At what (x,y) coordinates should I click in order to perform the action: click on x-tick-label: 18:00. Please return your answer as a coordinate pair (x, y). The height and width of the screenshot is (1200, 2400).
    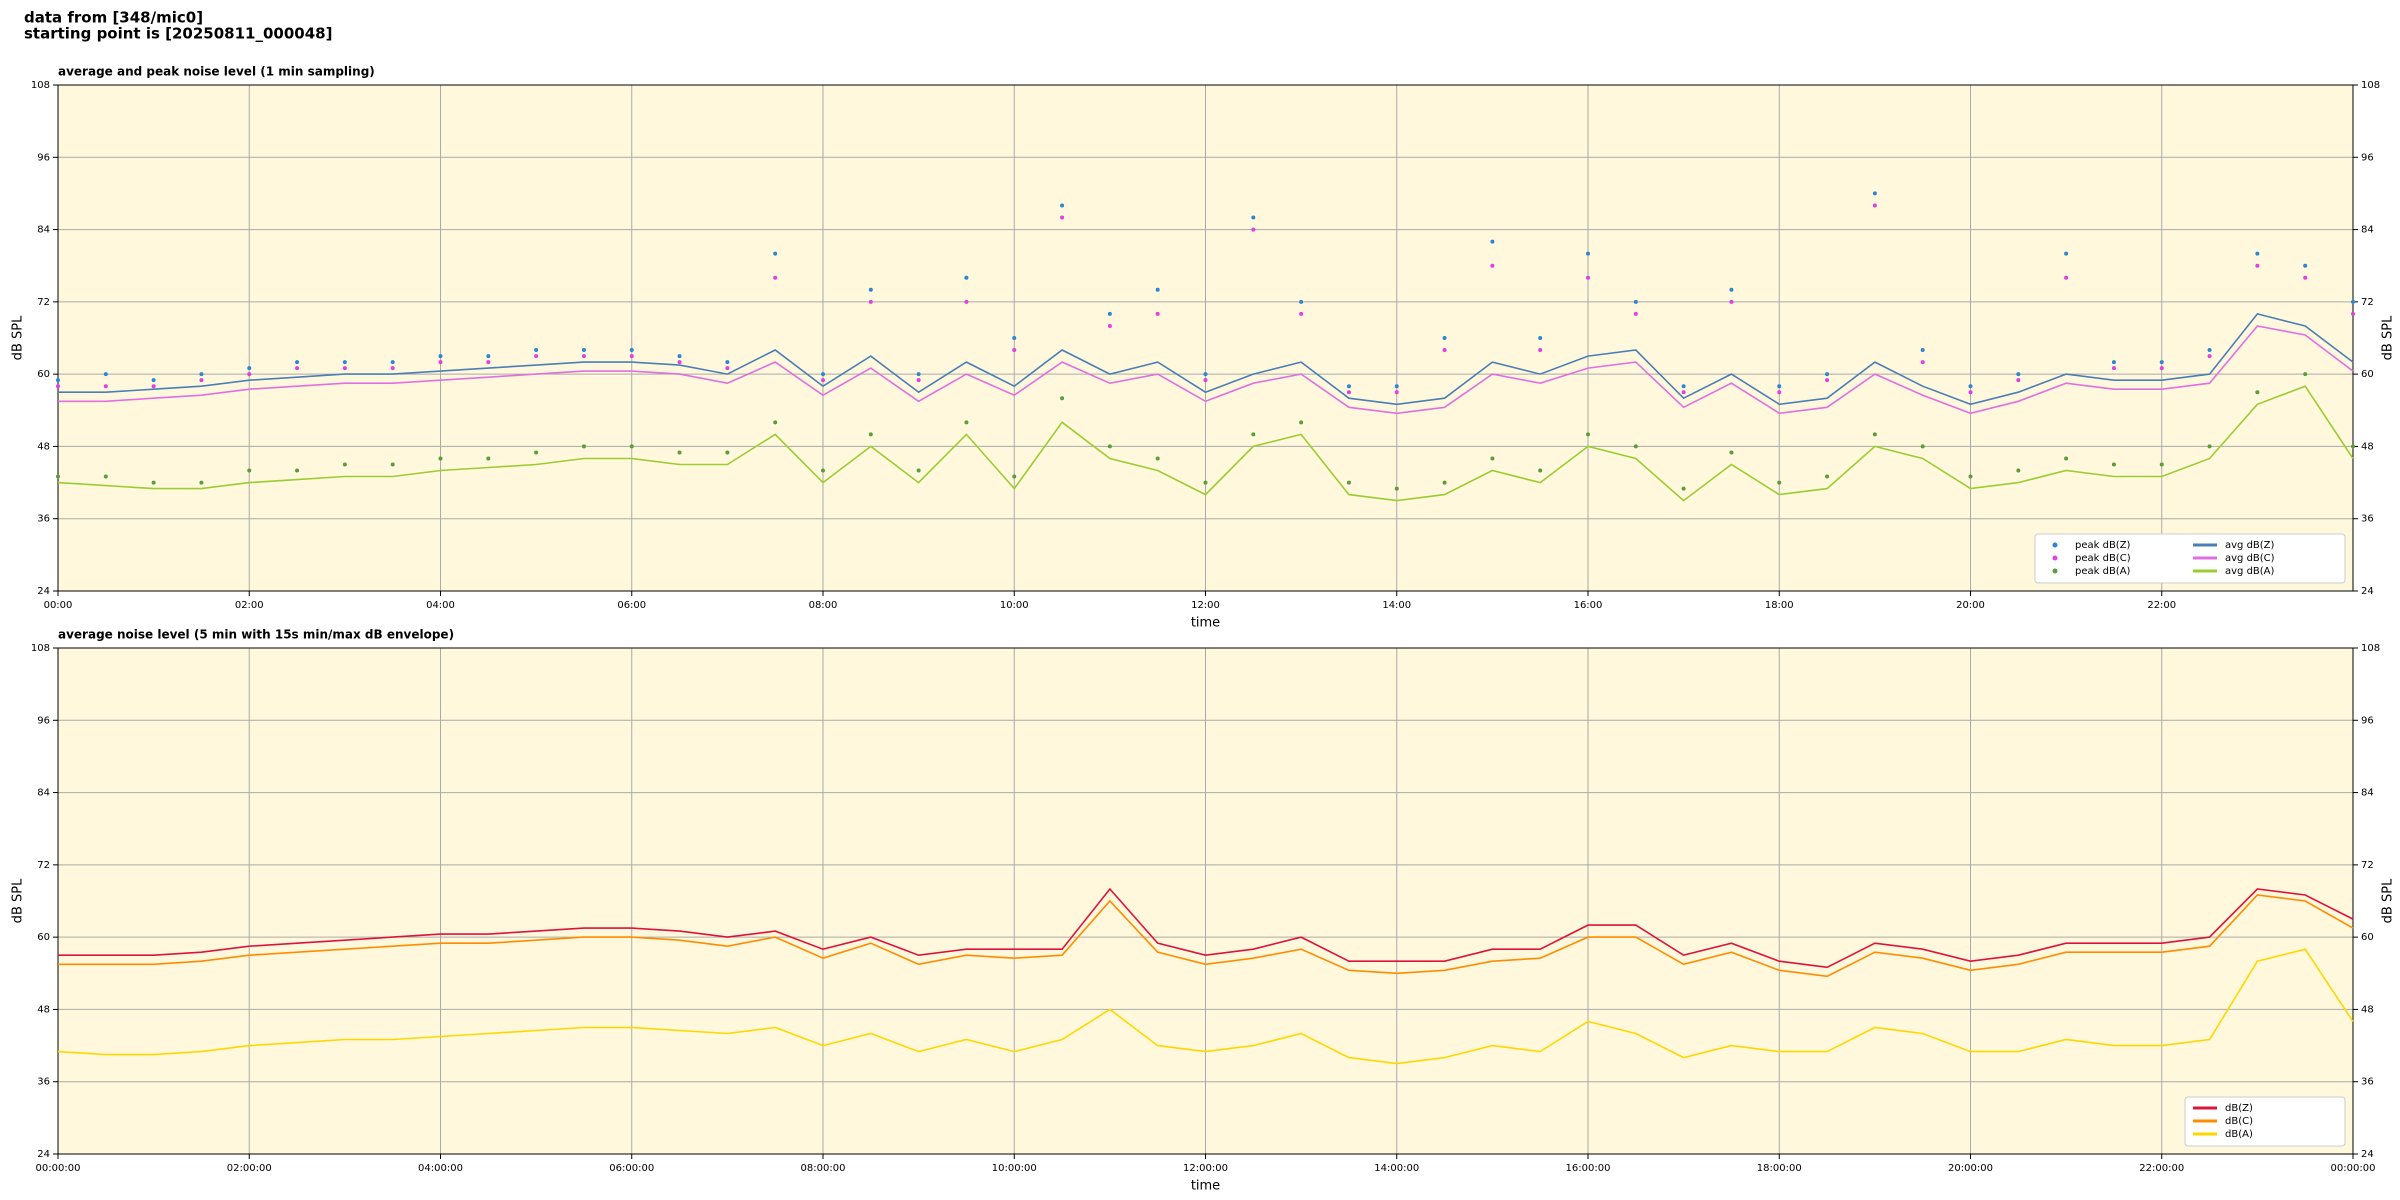
    Looking at the image, I should click on (1779, 605).